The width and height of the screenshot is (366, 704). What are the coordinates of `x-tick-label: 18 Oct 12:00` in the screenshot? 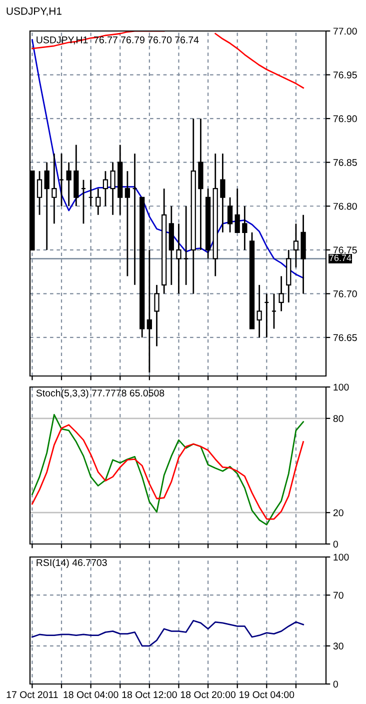 It's located at (149, 694).